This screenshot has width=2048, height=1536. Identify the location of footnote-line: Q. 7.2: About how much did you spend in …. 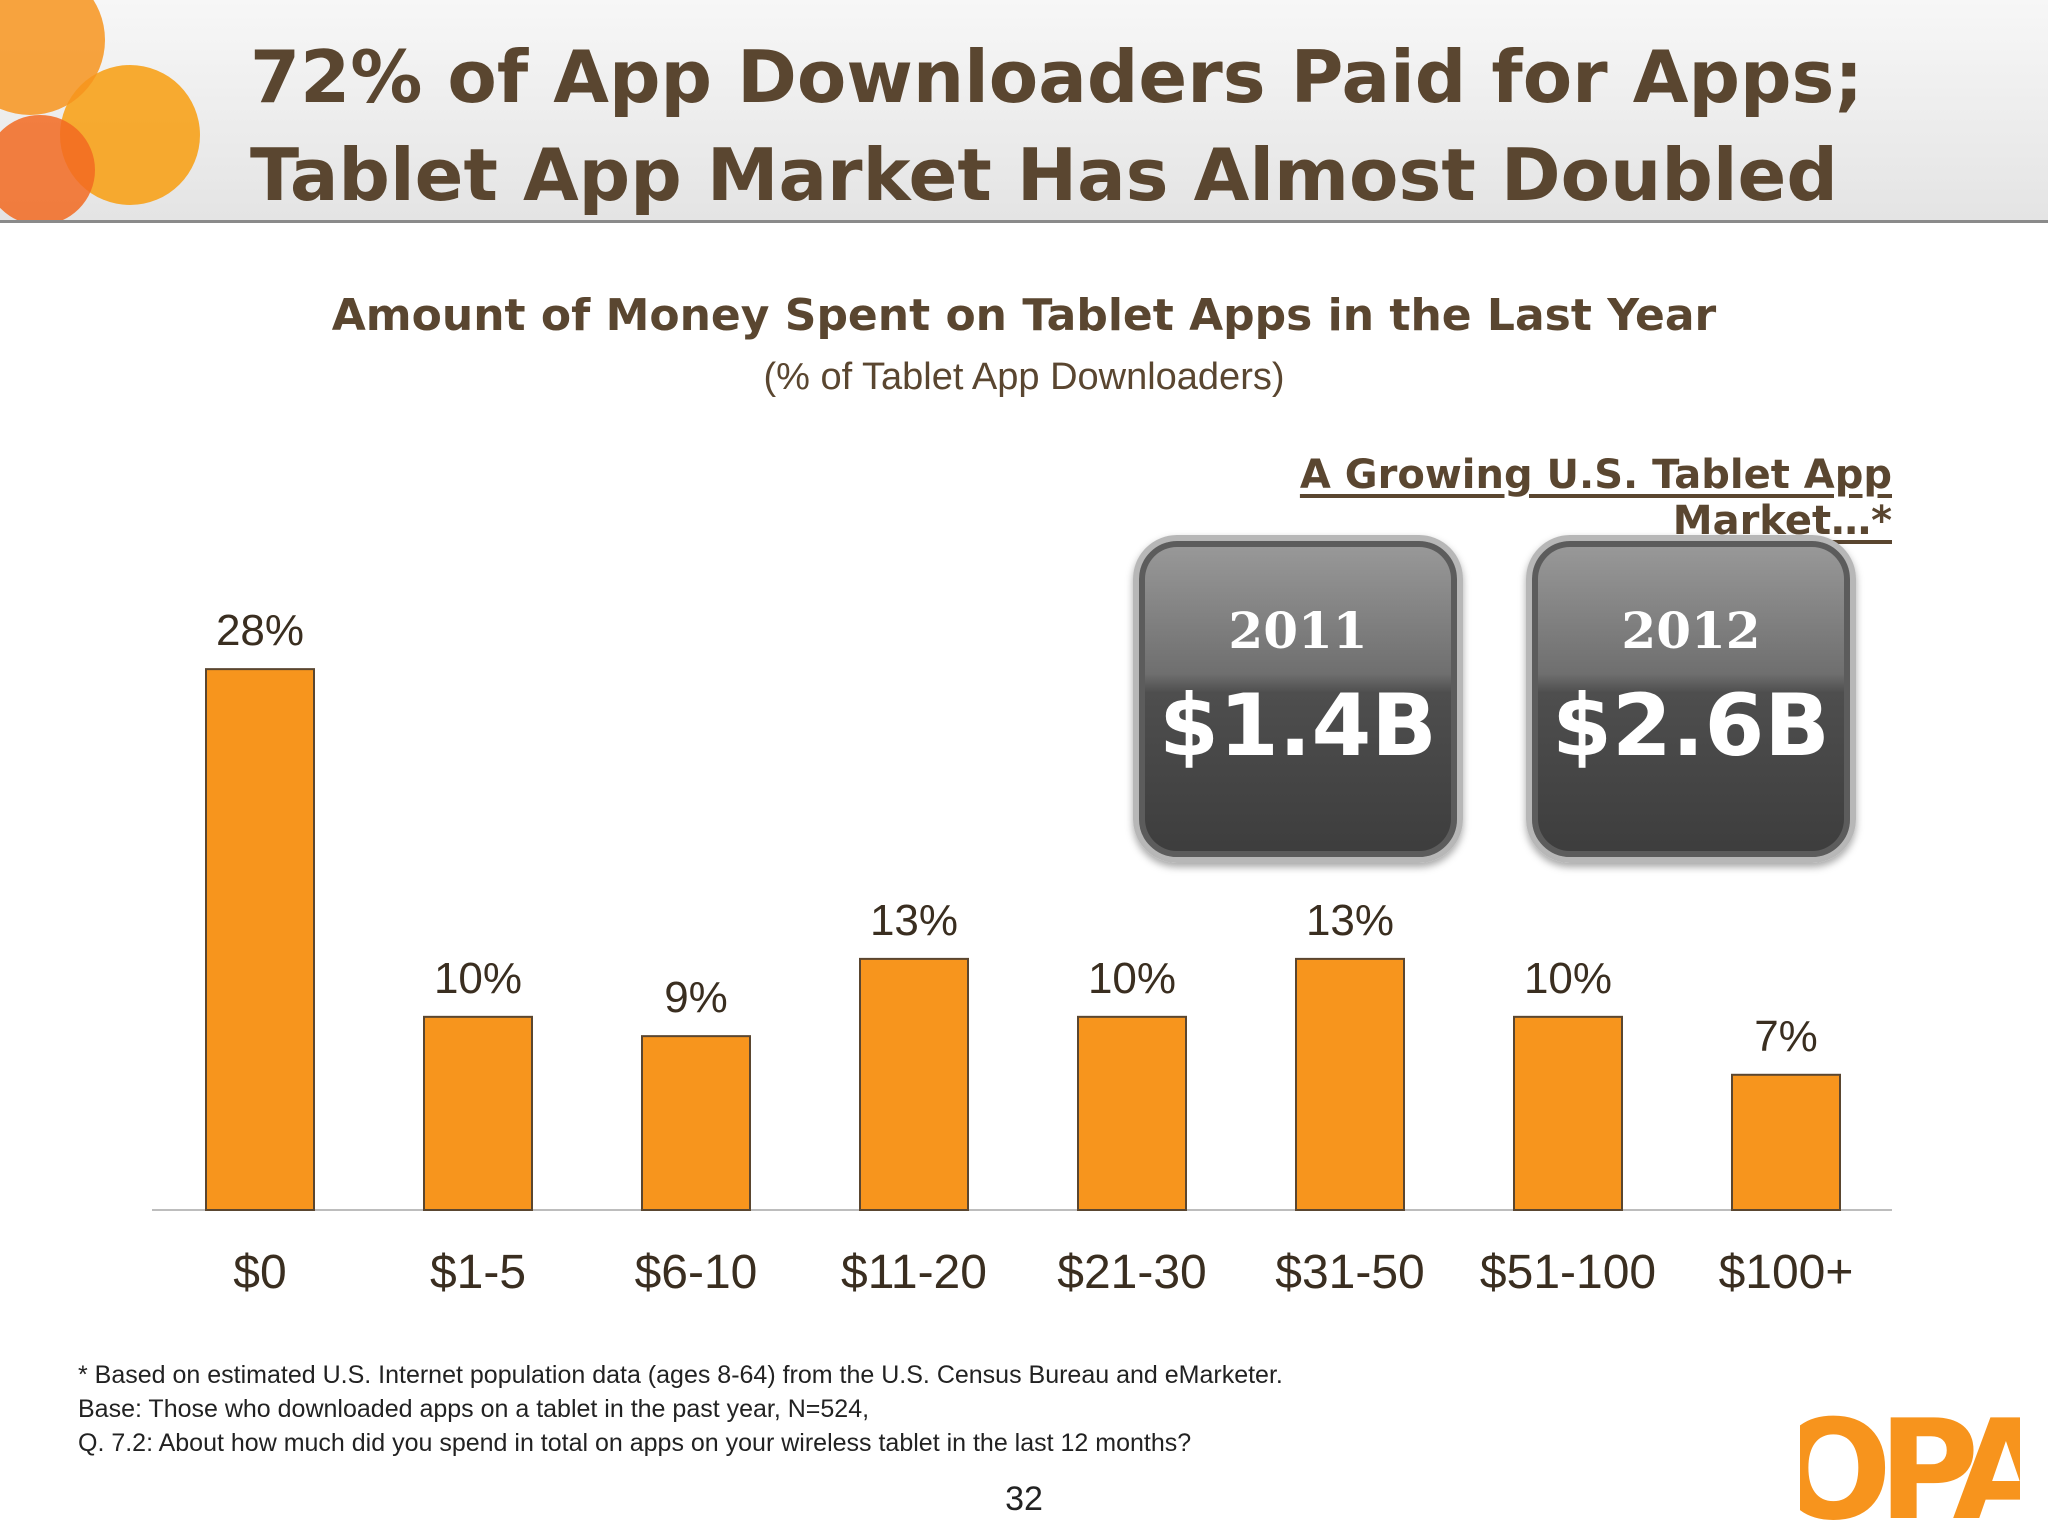
(635, 1443).